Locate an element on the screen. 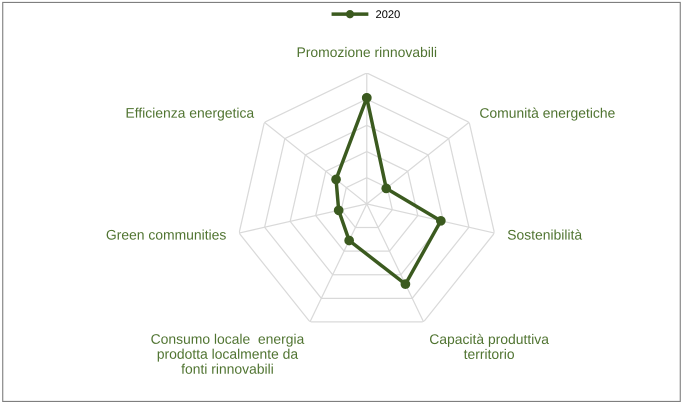  legend-label: 2020 is located at coordinates (388, 14).